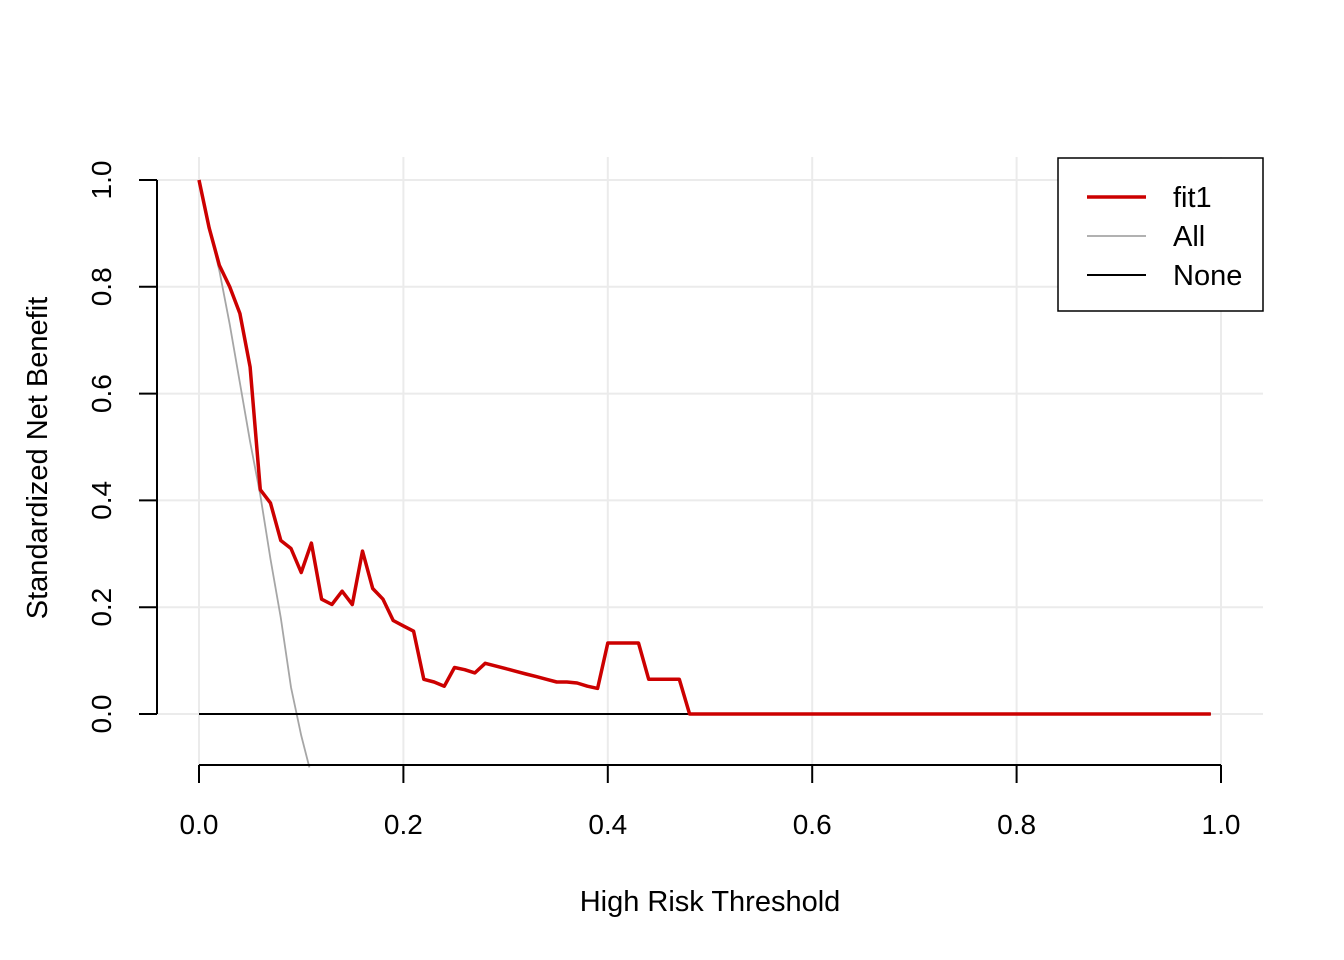  Describe the element at coordinates (710, 902) in the screenshot. I see `x-axis-title: High Risk Threshold` at that location.